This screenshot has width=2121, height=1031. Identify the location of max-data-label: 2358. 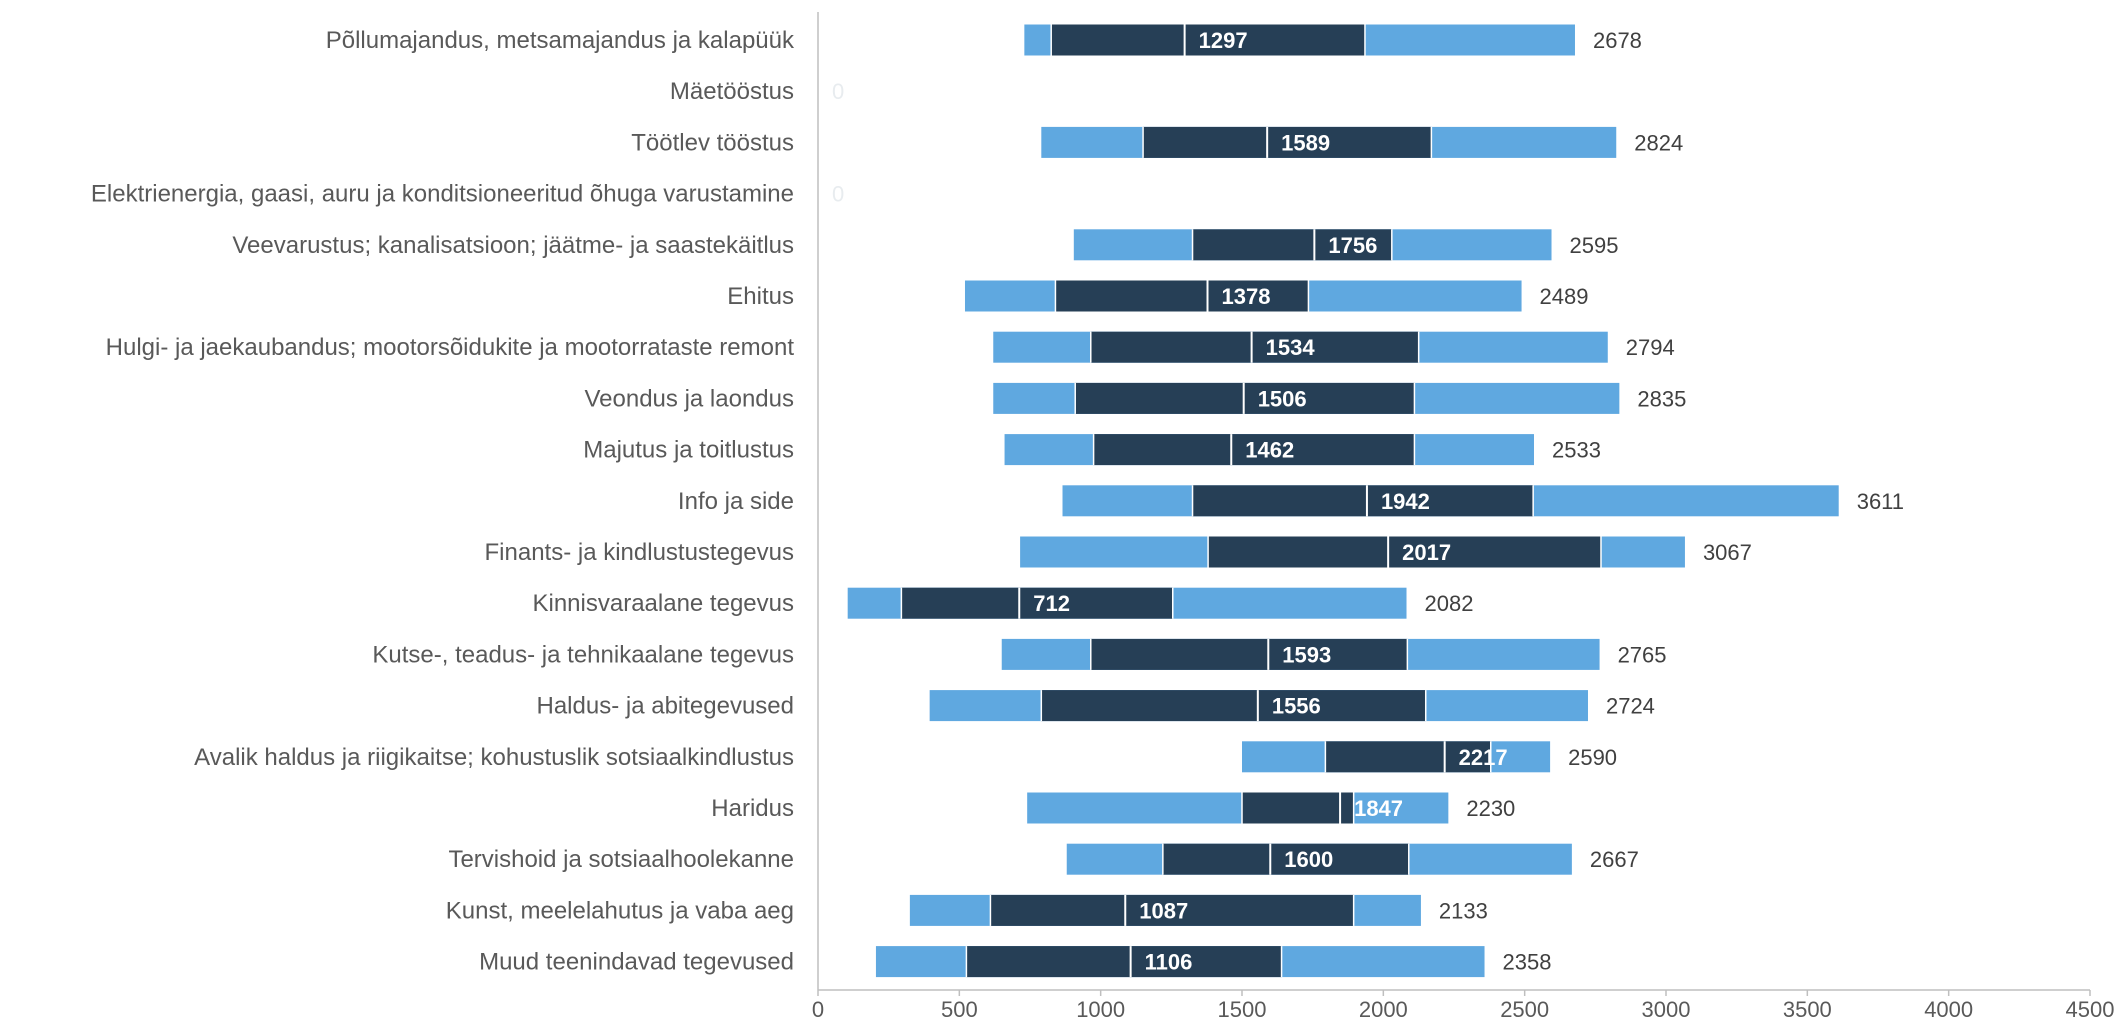
(1527, 962).